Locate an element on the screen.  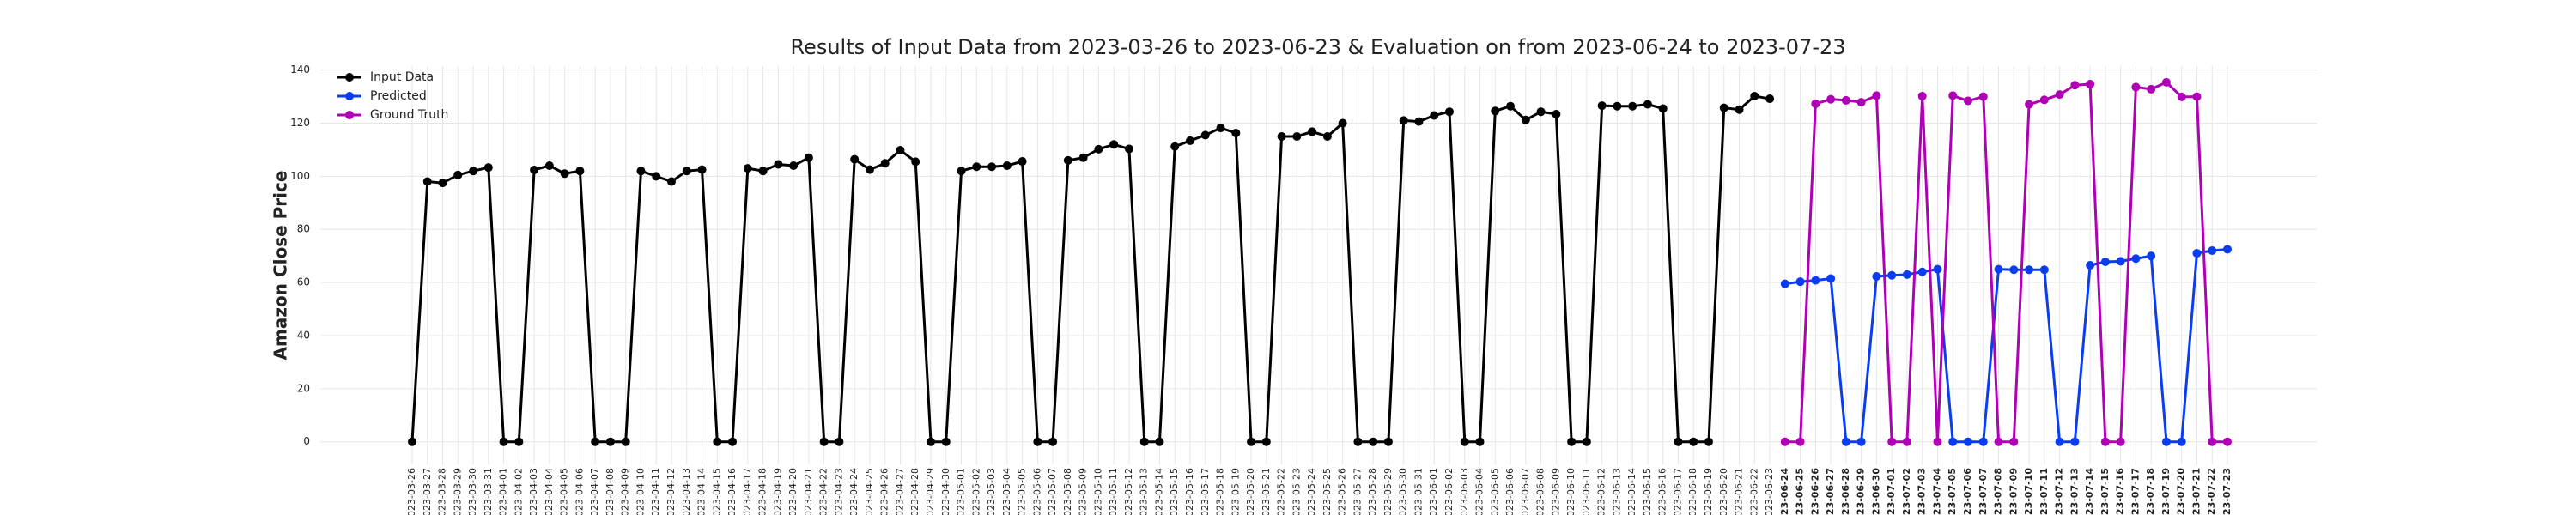
x-tick-label: 2023-05-22 is located at coordinates (1281, 491).